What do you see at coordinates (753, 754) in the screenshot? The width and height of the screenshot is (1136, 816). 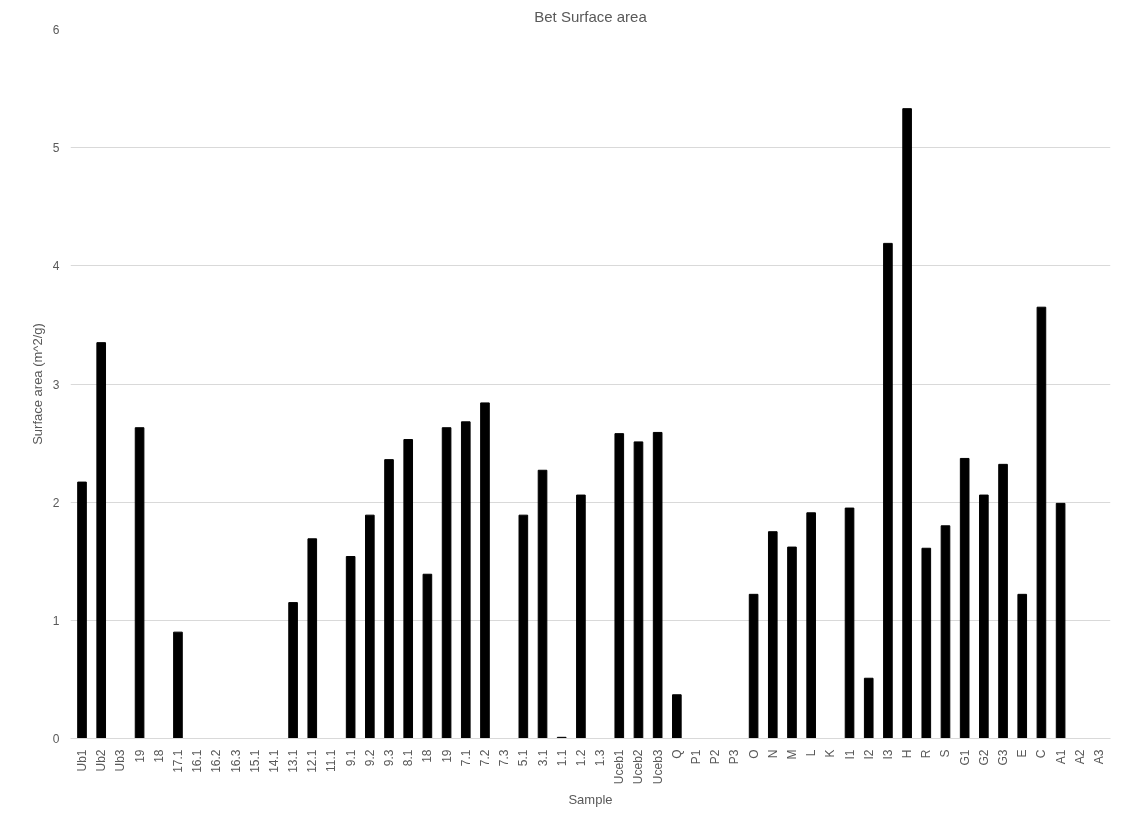 I see `x-tick-label: O` at bounding box center [753, 754].